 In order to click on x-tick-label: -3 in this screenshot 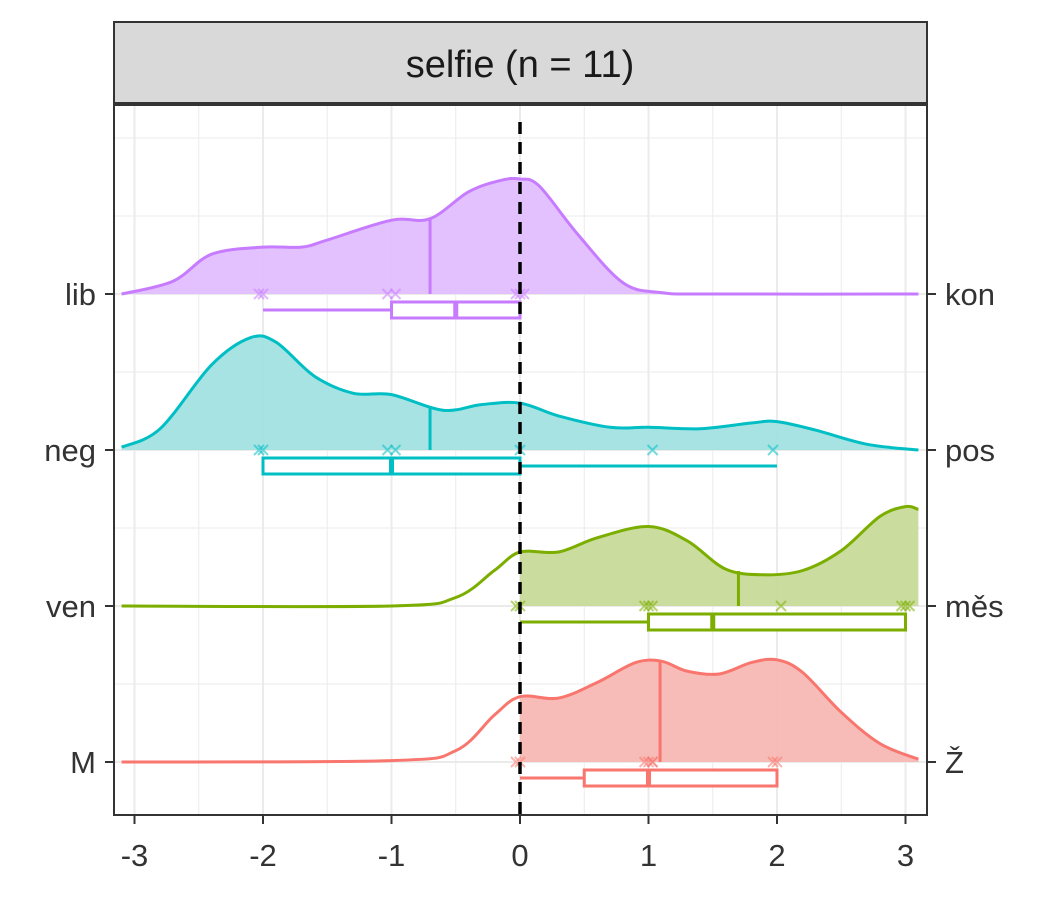, I will do `click(135, 855)`.